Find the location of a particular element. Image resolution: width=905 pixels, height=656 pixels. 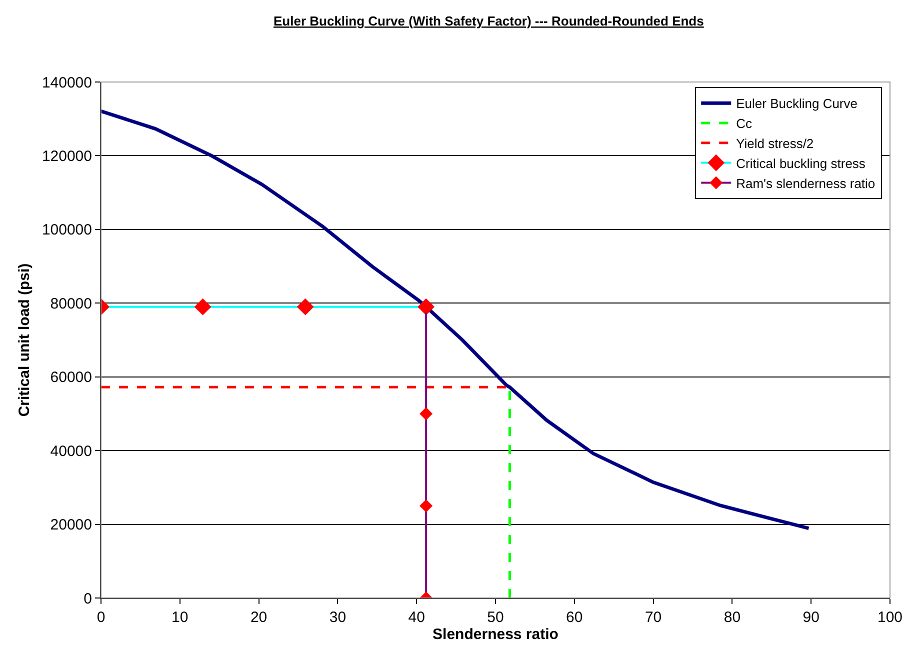

y-tick-label: 80000 is located at coordinates (71, 303).